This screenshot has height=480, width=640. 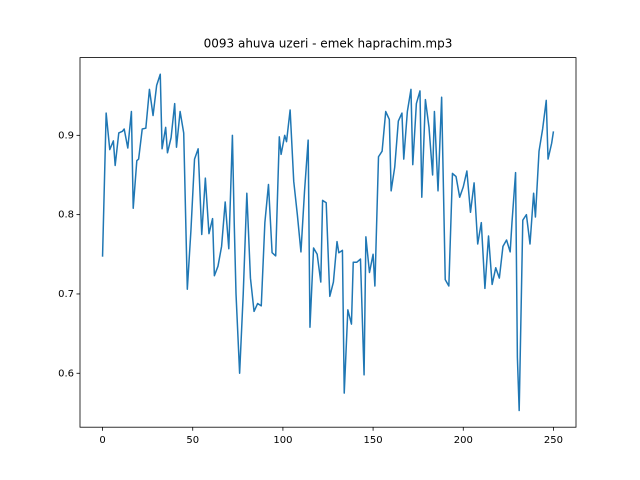 What do you see at coordinates (373, 440) in the screenshot?
I see `x-tick-label: 150` at bounding box center [373, 440].